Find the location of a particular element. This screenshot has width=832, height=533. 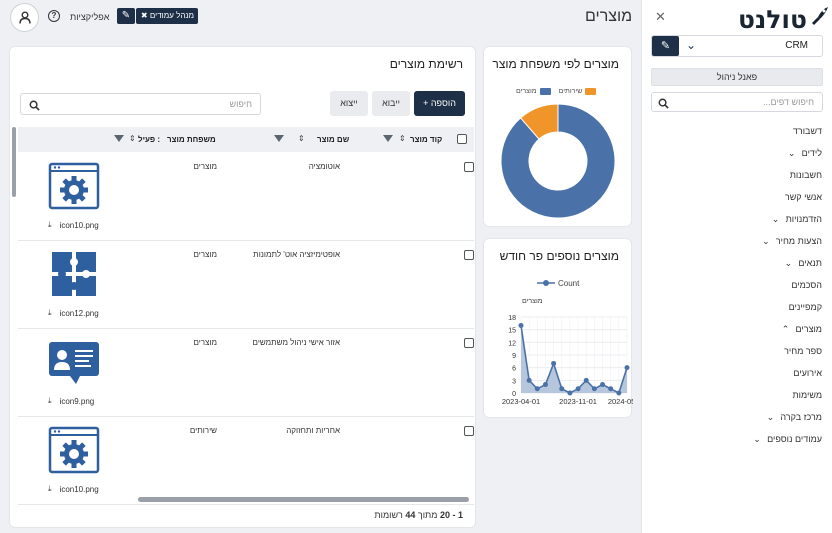

file-name: icon12.png is located at coordinates (79, 313).